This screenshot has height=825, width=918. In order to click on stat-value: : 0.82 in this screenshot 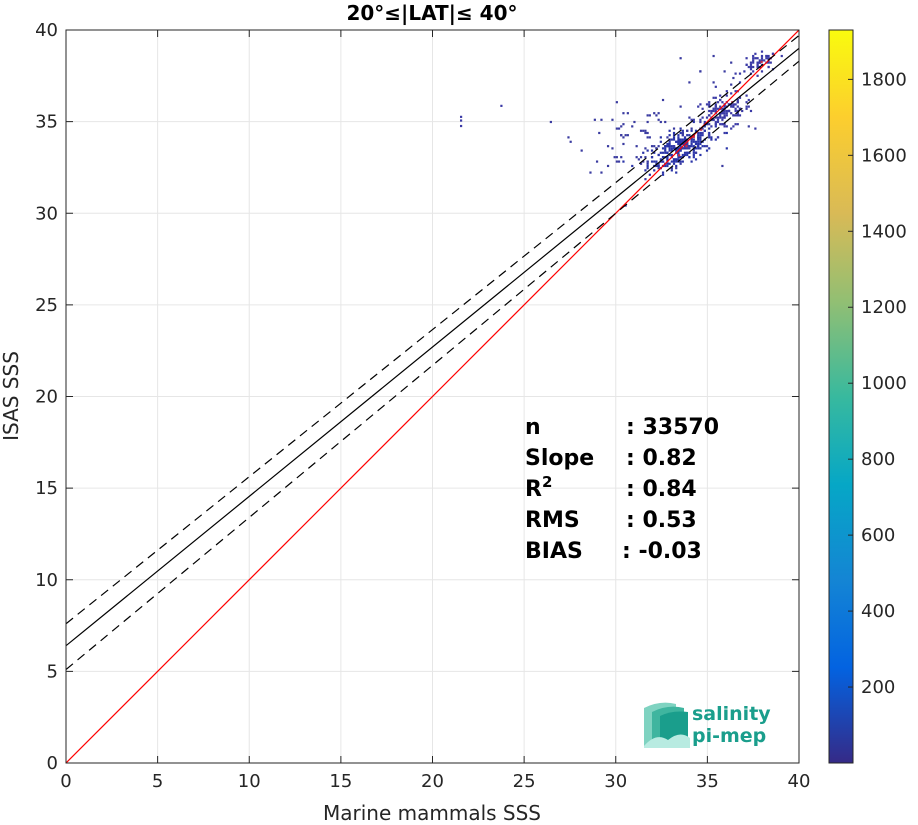, I will do `click(661, 458)`.